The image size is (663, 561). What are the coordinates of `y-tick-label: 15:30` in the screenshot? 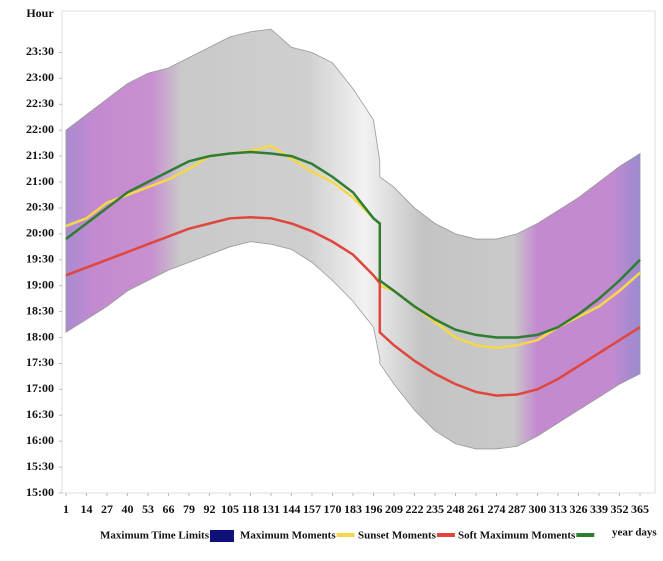 It's located at (40, 466).